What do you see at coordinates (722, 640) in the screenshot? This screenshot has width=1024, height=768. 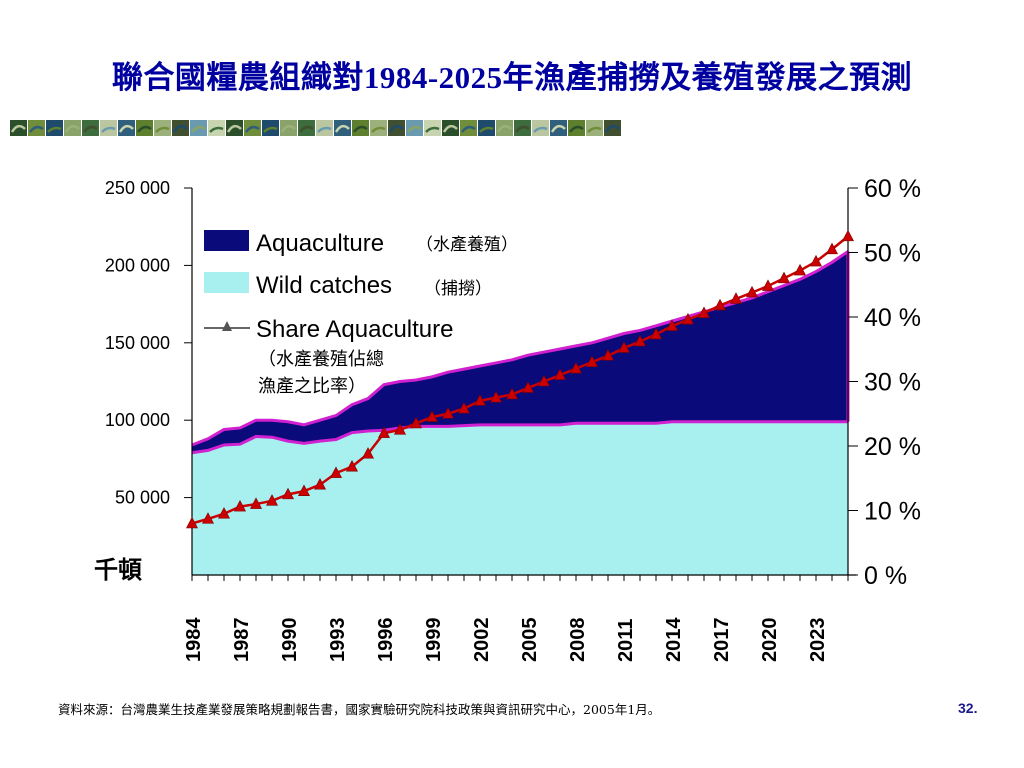 I see `x-tick-label: 2017` at bounding box center [722, 640].